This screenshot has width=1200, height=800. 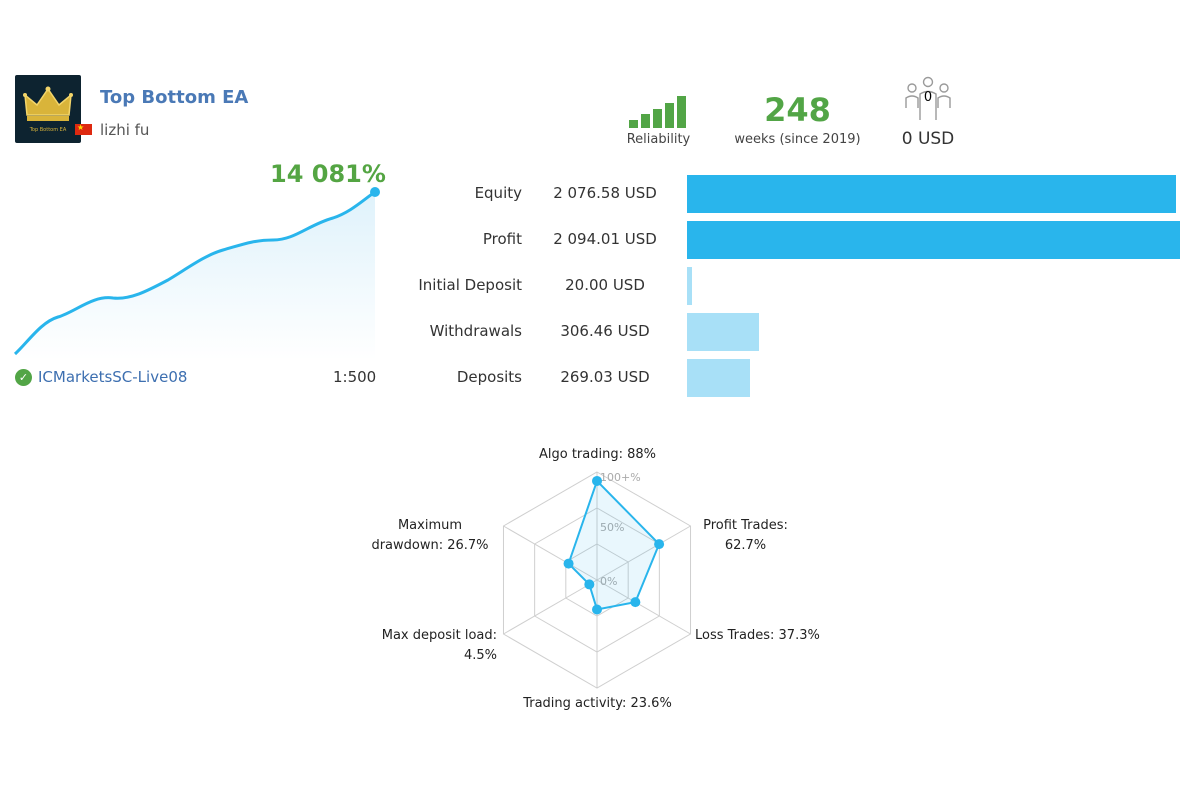 I want to click on radar-axis-label-4: Trading activity: 23.6%, so click(x=597, y=704).